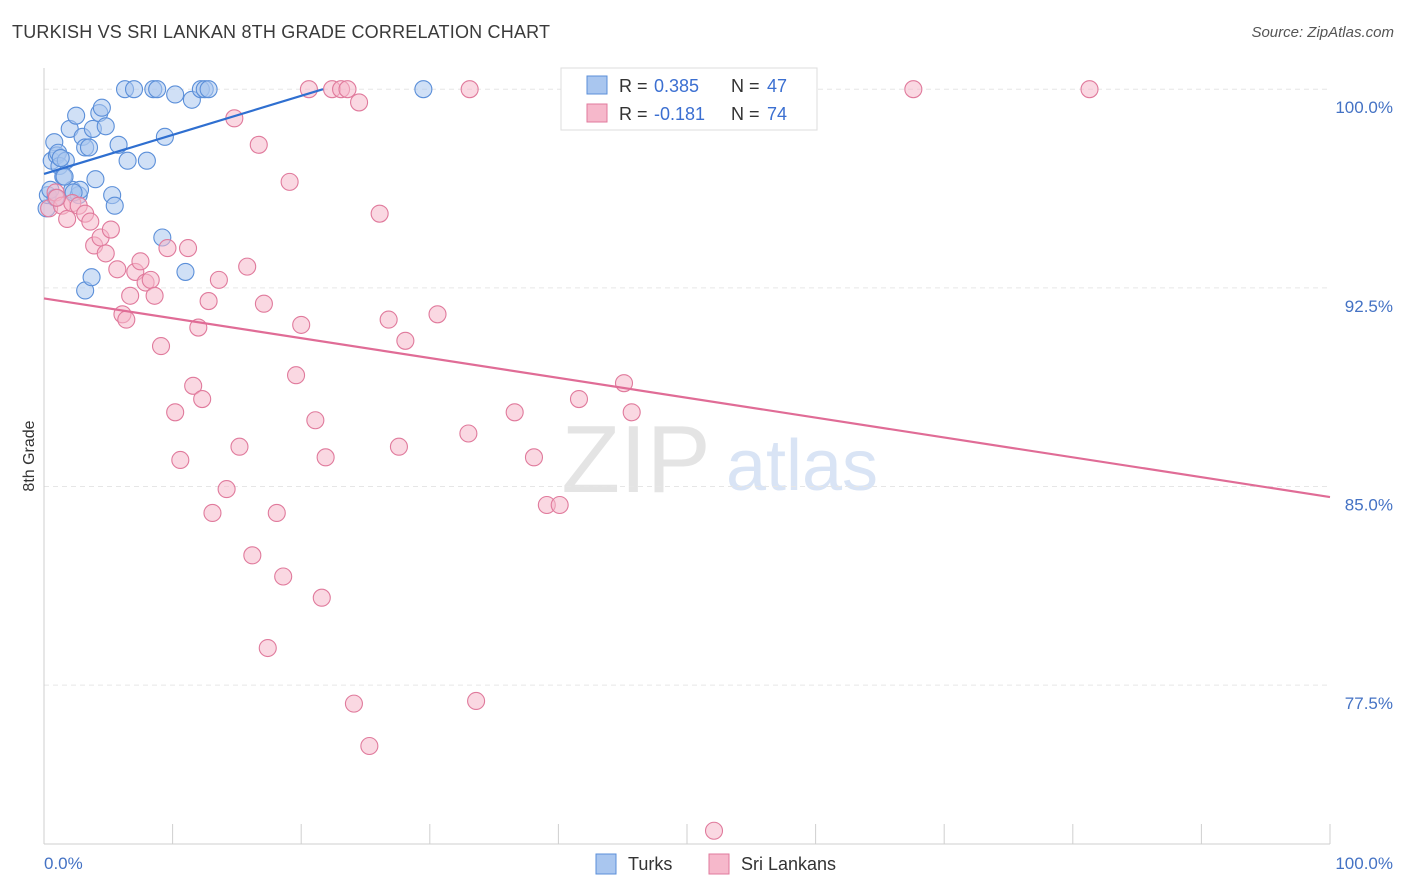 The height and width of the screenshot is (892, 1406). What do you see at coordinates (1369, 306) in the screenshot?
I see `y-tick-label: 92.5%` at bounding box center [1369, 306].